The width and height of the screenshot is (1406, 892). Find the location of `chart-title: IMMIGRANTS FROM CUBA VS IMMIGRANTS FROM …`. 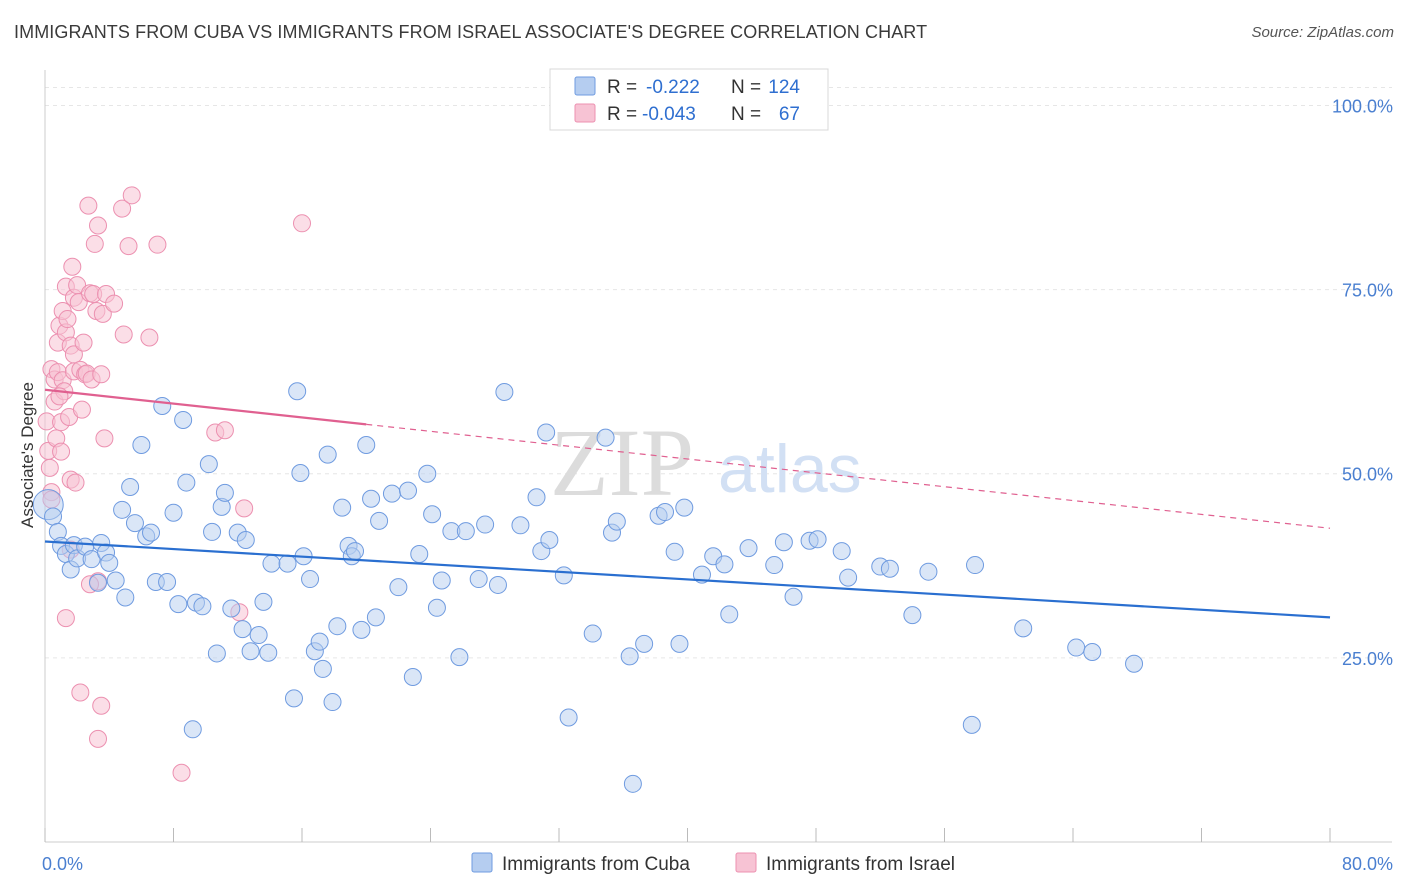

chart-title: IMMIGRANTS FROM CUBA VS IMMIGRANTS FROM … is located at coordinates (471, 32).